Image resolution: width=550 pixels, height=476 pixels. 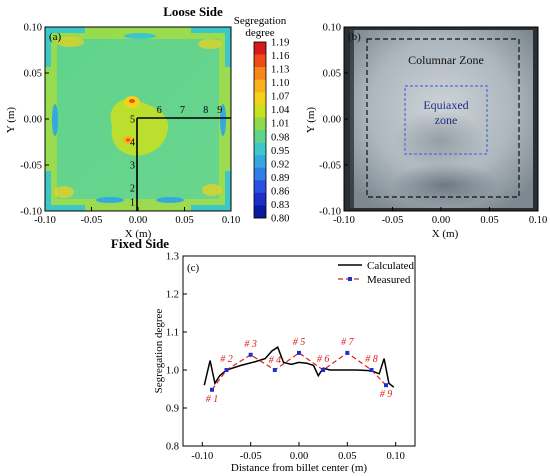 I want to click on sample-point-label: 9, so click(x=219, y=110).